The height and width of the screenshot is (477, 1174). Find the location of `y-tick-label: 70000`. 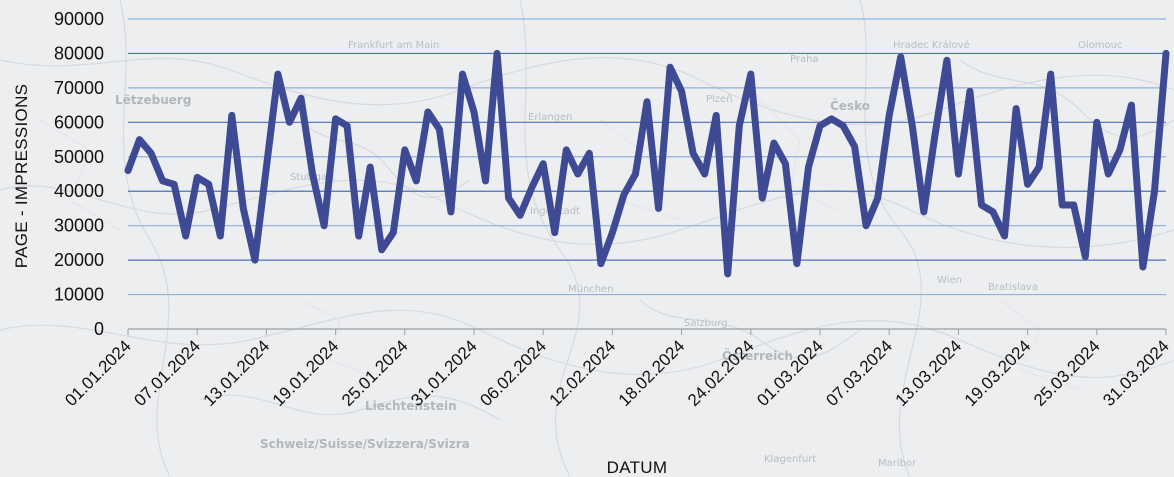

y-tick-label: 70000 is located at coordinates (79, 88).